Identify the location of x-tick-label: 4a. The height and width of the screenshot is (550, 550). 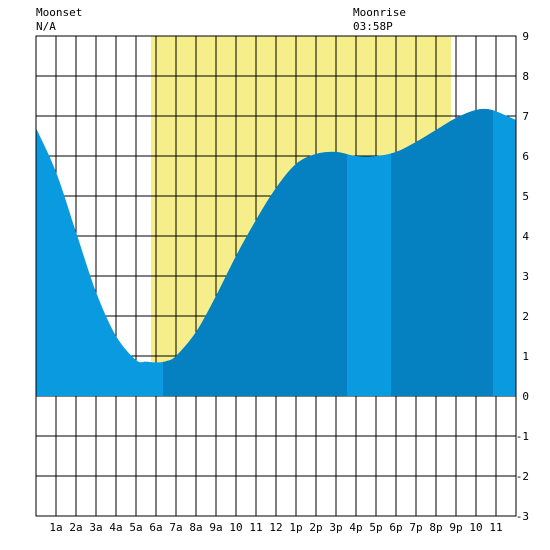
(115, 527).